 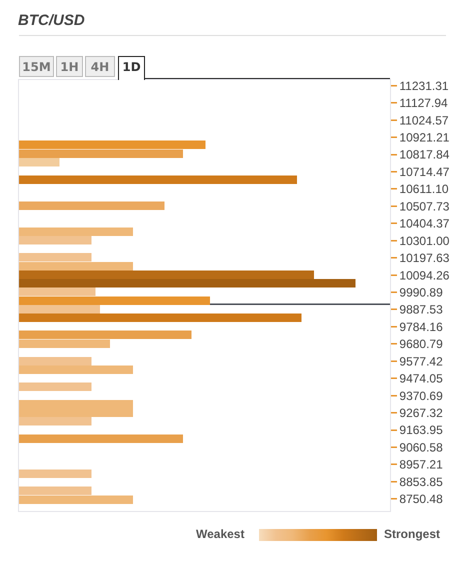 What do you see at coordinates (100, 66) in the screenshot?
I see `text: 4H` at bounding box center [100, 66].